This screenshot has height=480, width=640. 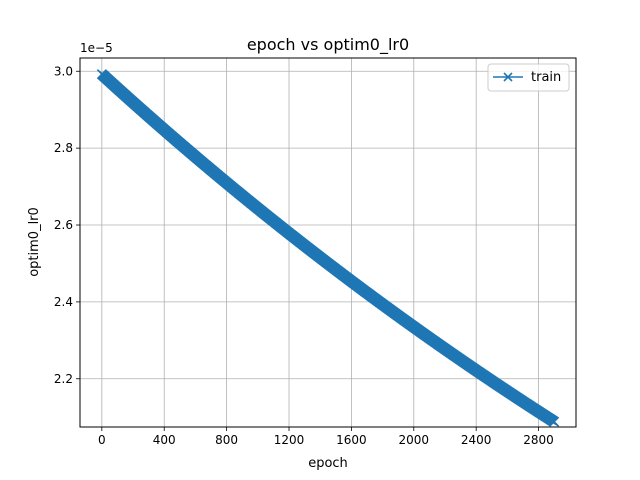 I want to click on x-tick-label: 2000, so click(x=414, y=440).